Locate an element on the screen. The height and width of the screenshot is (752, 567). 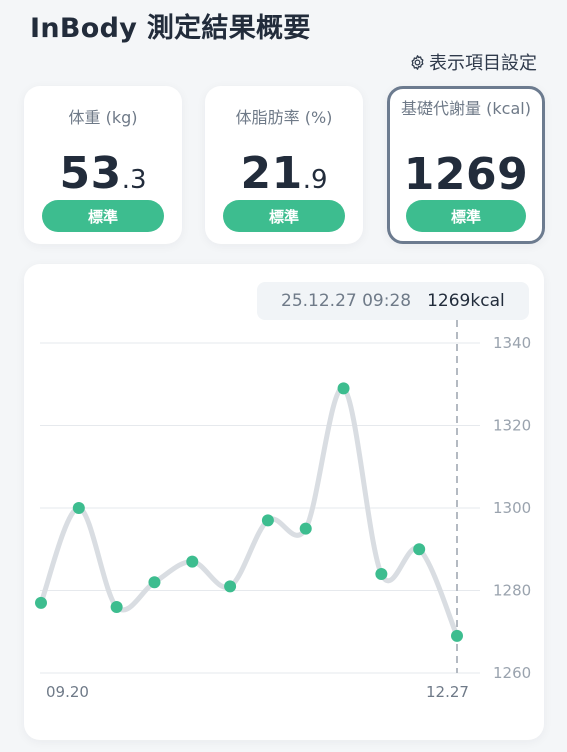
chart-tooltip: 25.12.27 09:28 1269kcal is located at coordinates (393, 301).